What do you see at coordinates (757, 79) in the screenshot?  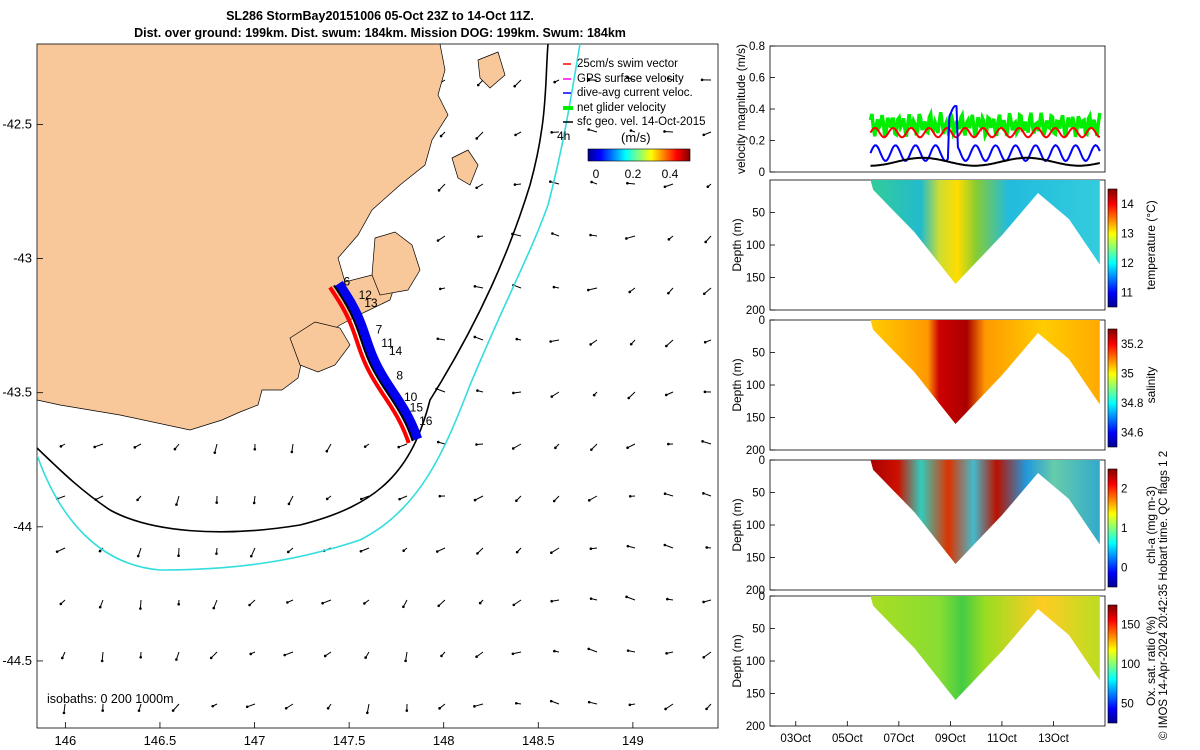 I see `velocity-ytick-3: 0.6` at bounding box center [757, 79].